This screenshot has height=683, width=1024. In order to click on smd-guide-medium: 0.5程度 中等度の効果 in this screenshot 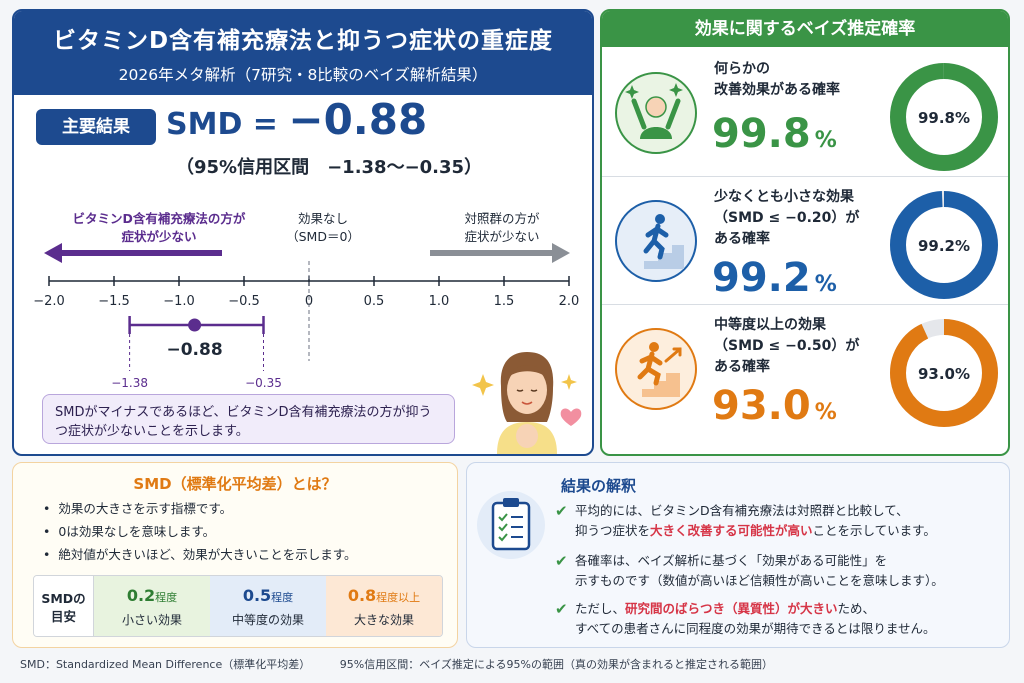, I will do `click(268, 606)`.